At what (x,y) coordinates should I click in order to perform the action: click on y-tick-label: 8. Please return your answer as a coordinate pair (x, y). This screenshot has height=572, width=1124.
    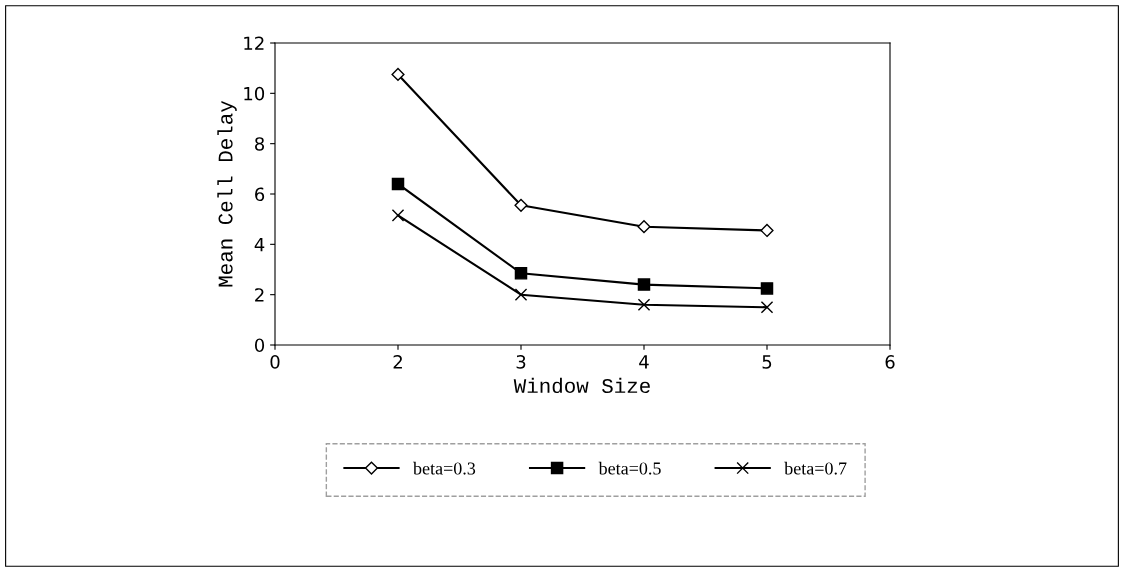
    Looking at the image, I should click on (260, 144).